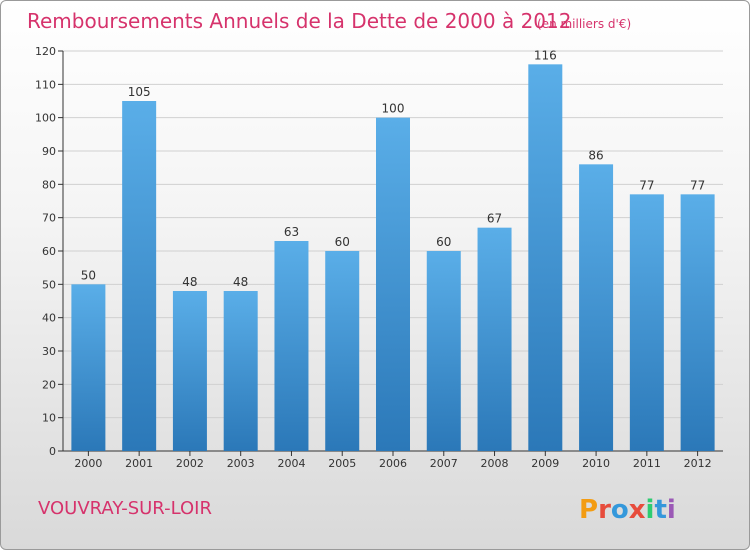  What do you see at coordinates (49, 184) in the screenshot?
I see `y-tick-label: 80` at bounding box center [49, 184].